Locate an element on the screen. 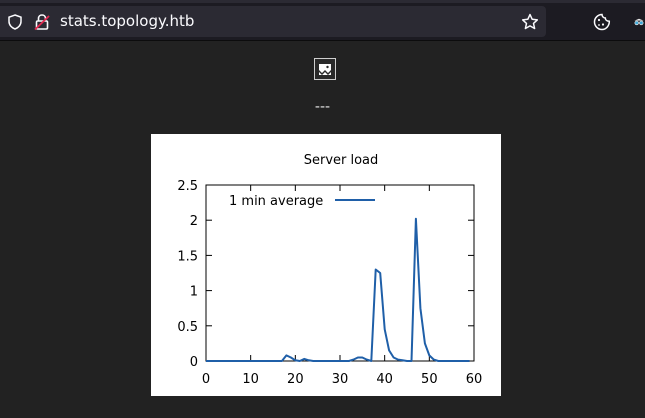 This screenshot has width=645, height=418. browser-toolbar: stats.topology.htb is located at coordinates (322, 20).